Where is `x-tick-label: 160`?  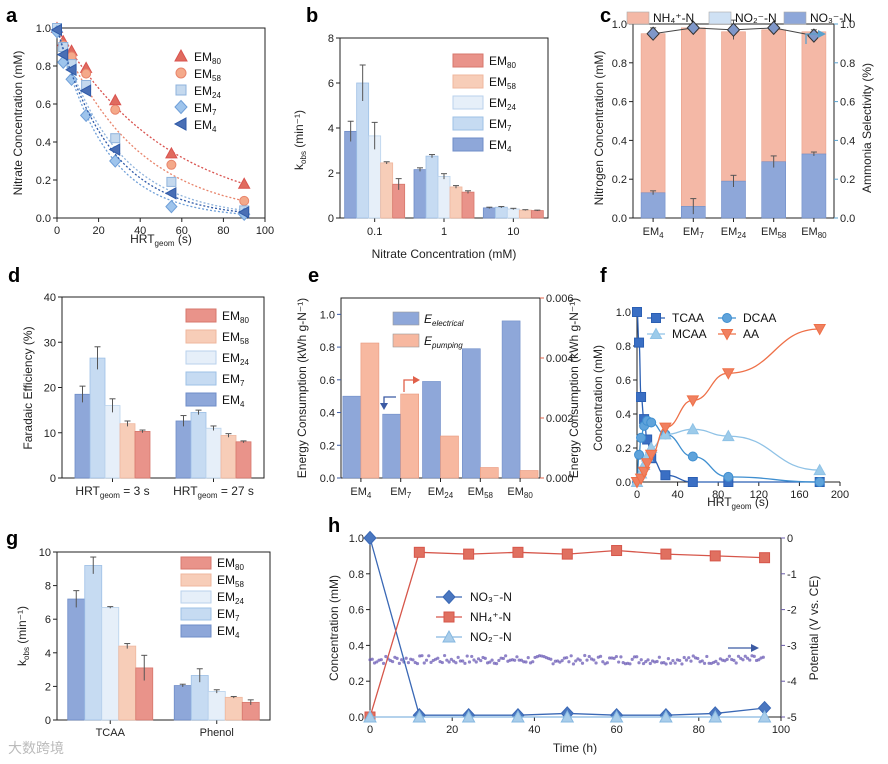 x-tick-label: 160 is located at coordinates (799, 495).